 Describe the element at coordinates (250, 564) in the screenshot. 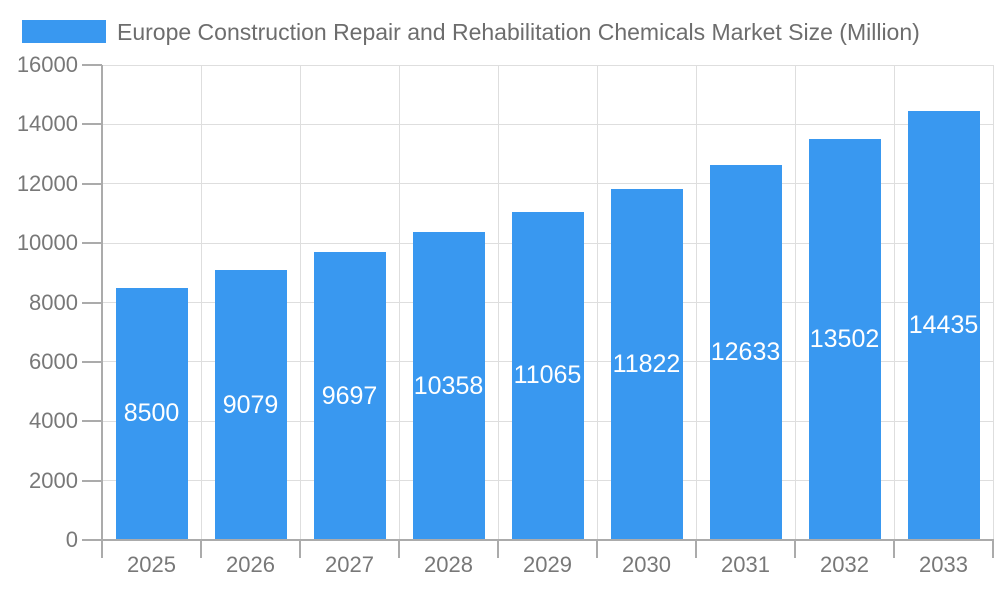

I see `x-axis-label: 2026` at that location.